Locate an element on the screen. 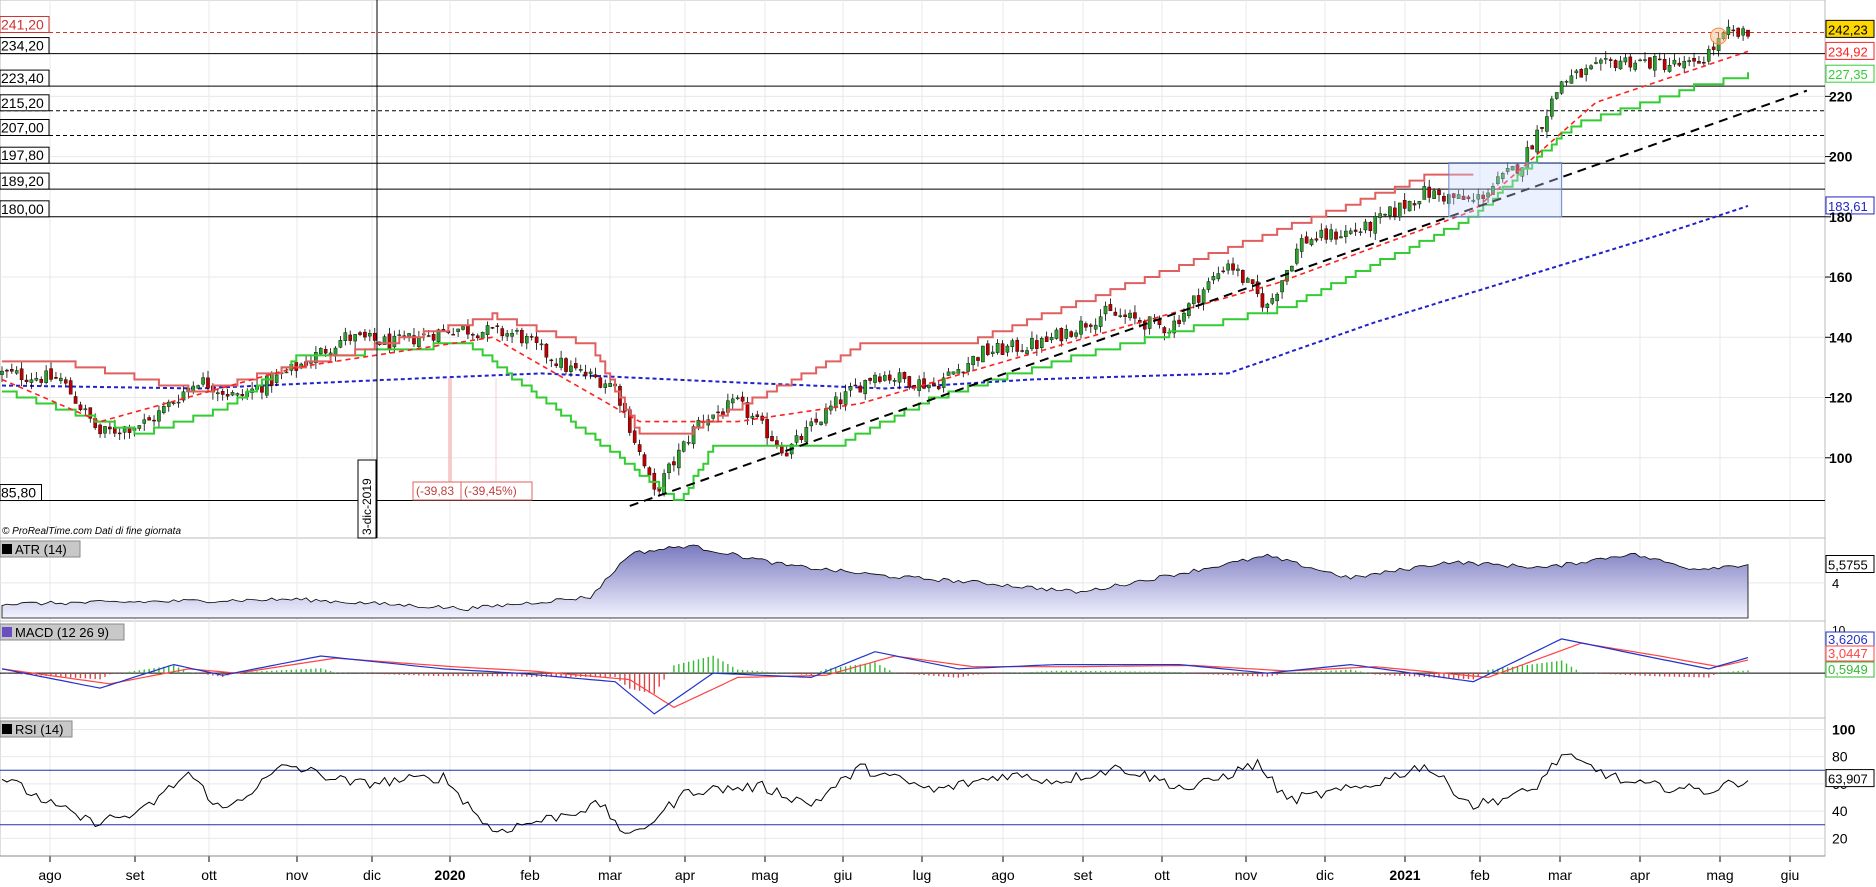 This screenshot has width=1876, height=887. time-axis-label: apr is located at coordinates (685, 875).